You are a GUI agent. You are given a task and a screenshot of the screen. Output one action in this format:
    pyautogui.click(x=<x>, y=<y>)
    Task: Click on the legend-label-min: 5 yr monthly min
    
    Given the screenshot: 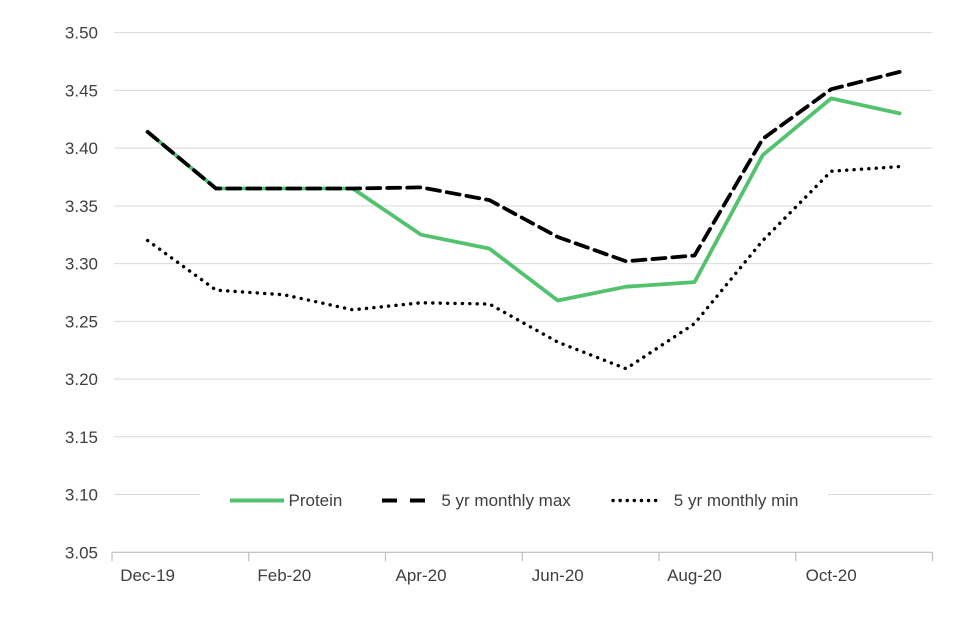 What is the action you would take?
    pyautogui.click(x=736, y=500)
    